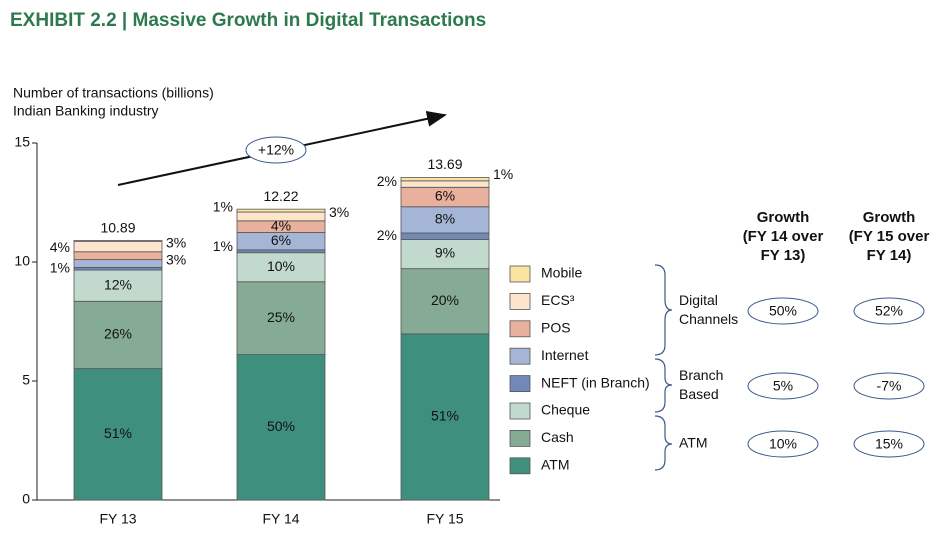  What do you see at coordinates (113, 93) in the screenshot?
I see `y-axis-label: Number of transactions (billions)` at bounding box center [113, 93].